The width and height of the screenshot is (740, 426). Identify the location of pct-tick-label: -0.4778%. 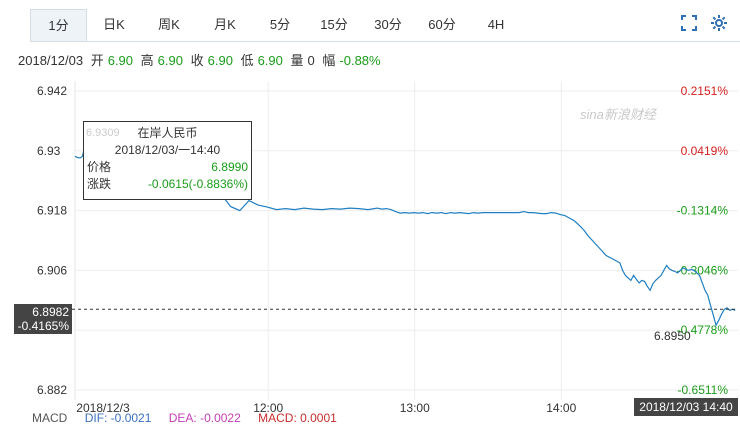
(703, 330).